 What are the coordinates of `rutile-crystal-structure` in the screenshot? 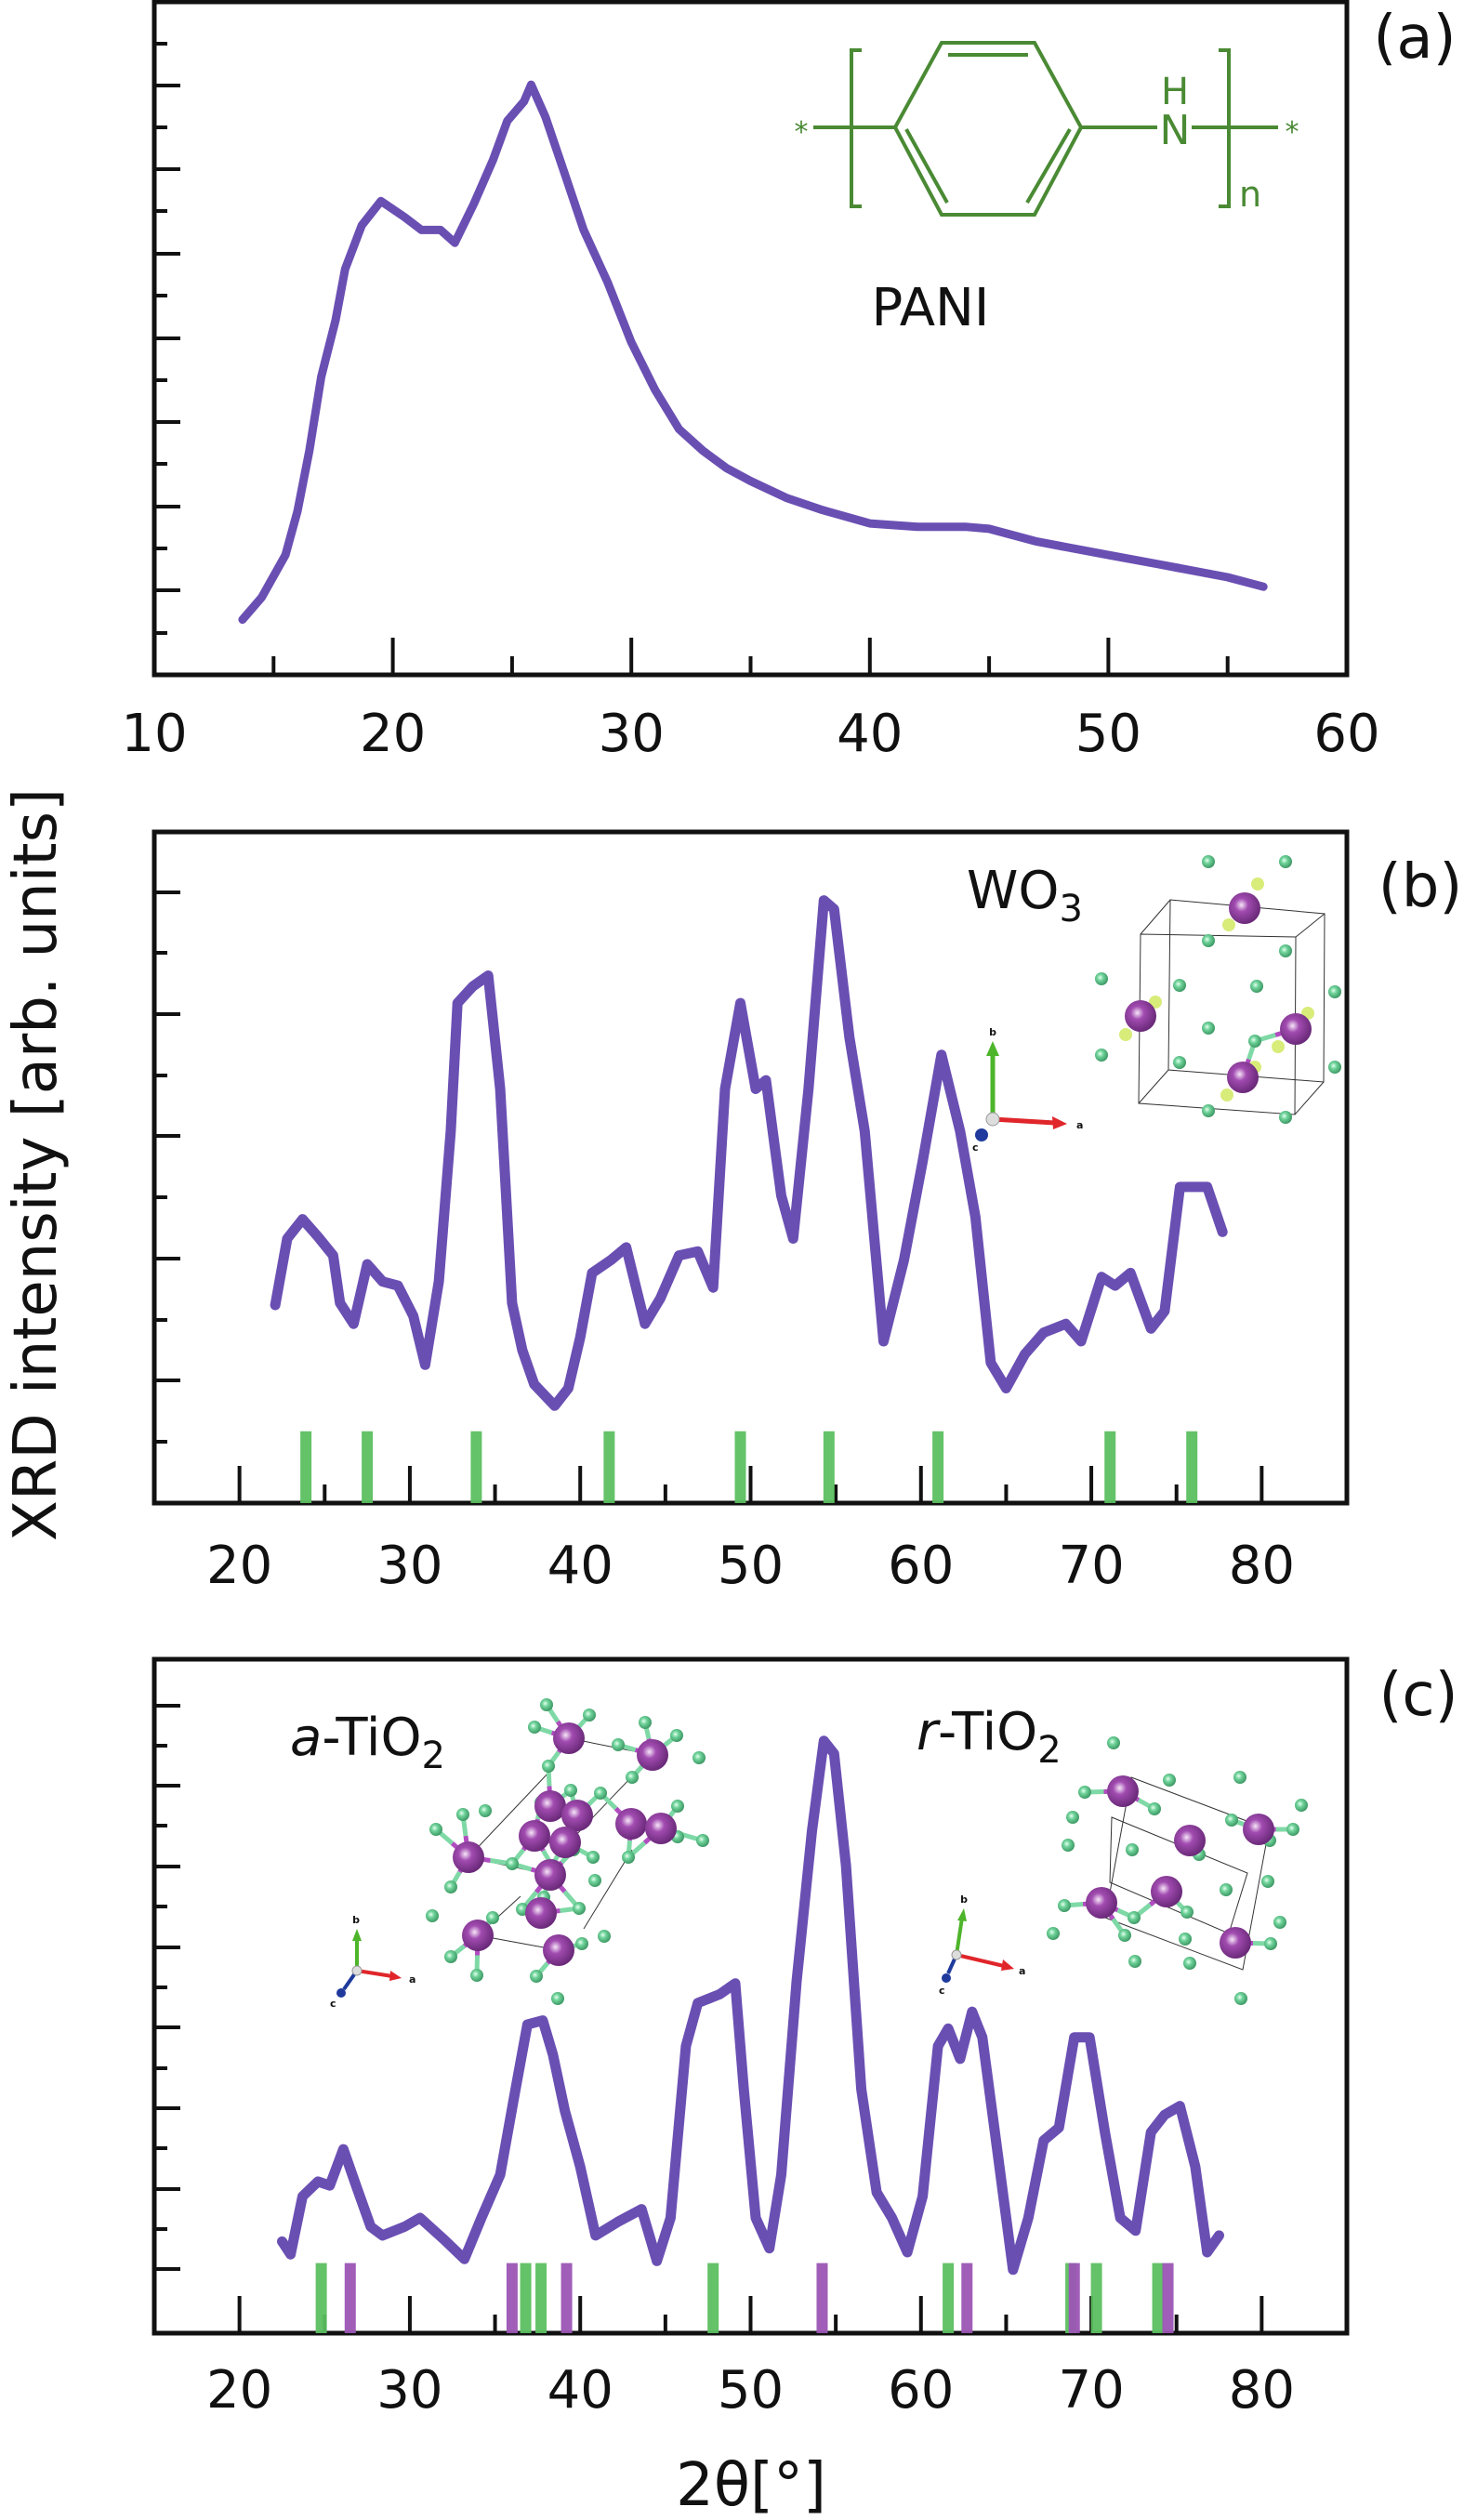 It's located at (1177, 1870).